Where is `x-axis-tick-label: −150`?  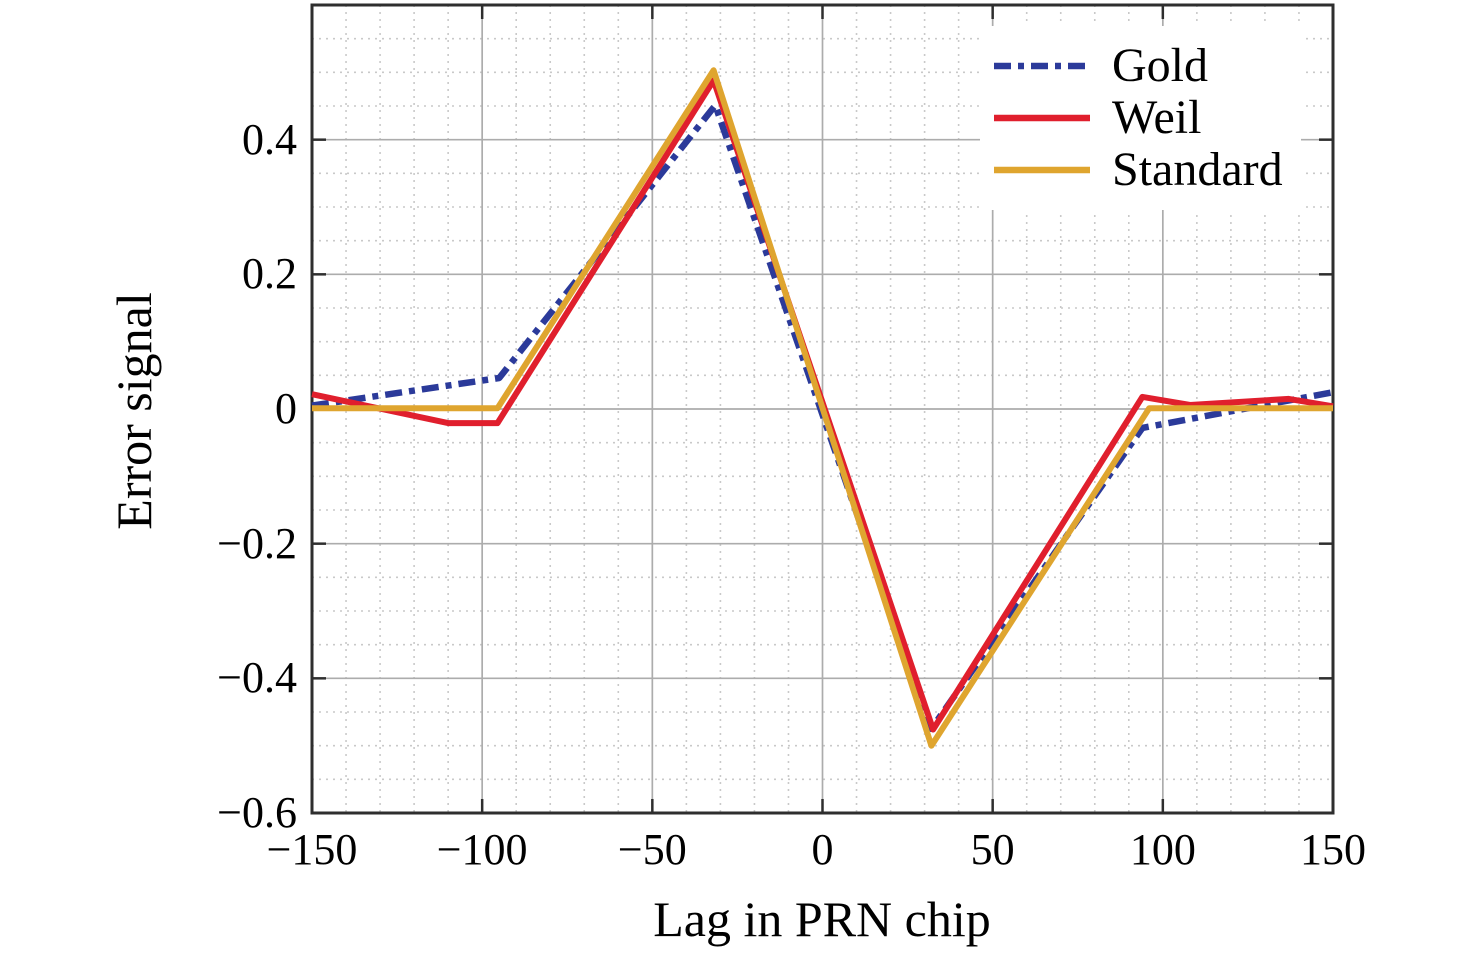 x-axis-tick-label: −150 is located at coordinates (312, 849).